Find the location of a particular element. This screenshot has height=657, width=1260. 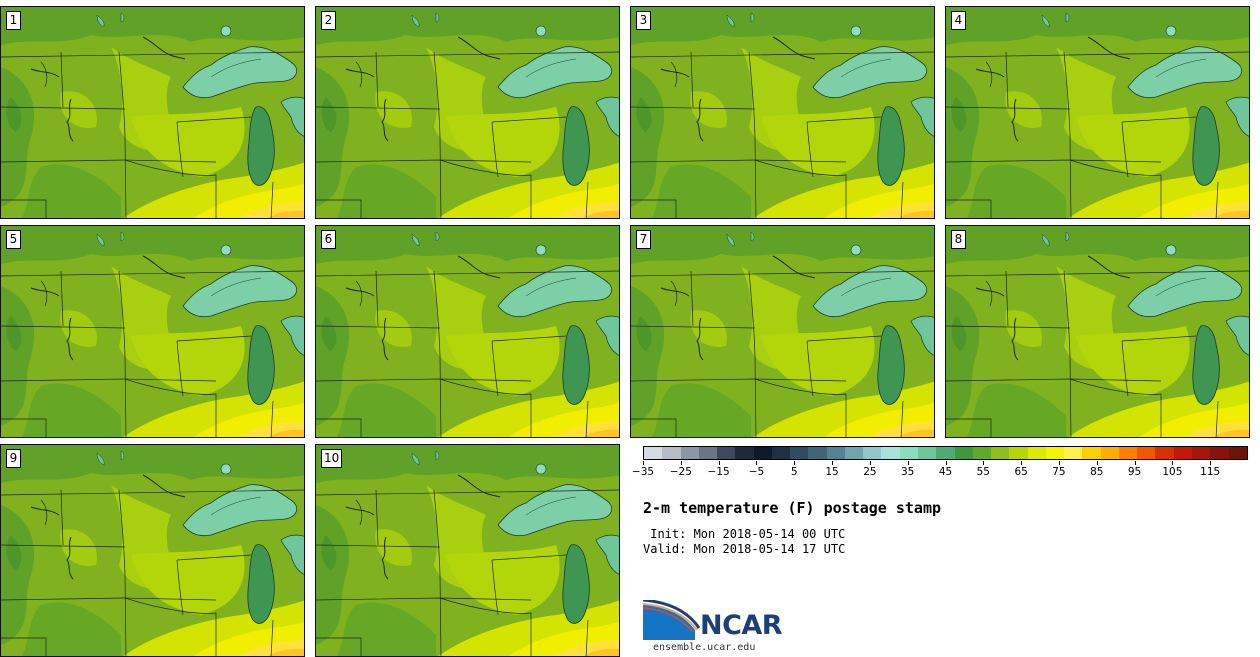

colorbar-tick-label: 75 is located at coordinates (1059, 472).